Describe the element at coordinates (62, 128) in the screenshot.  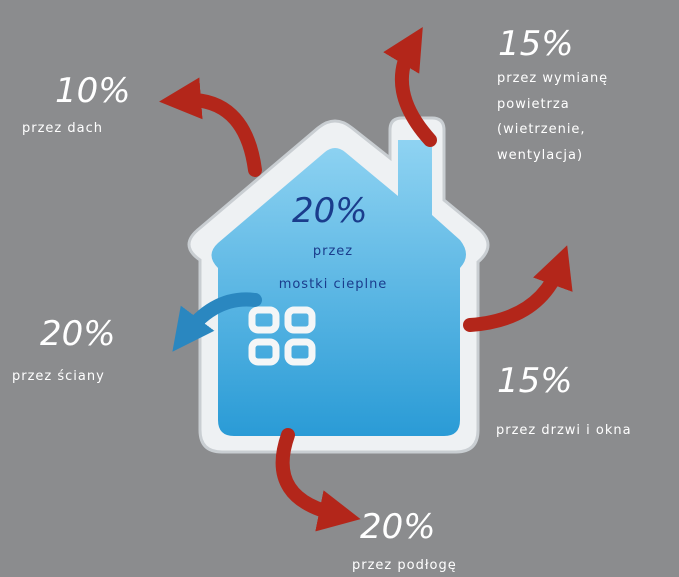
I see `label: przez dach` at that location.